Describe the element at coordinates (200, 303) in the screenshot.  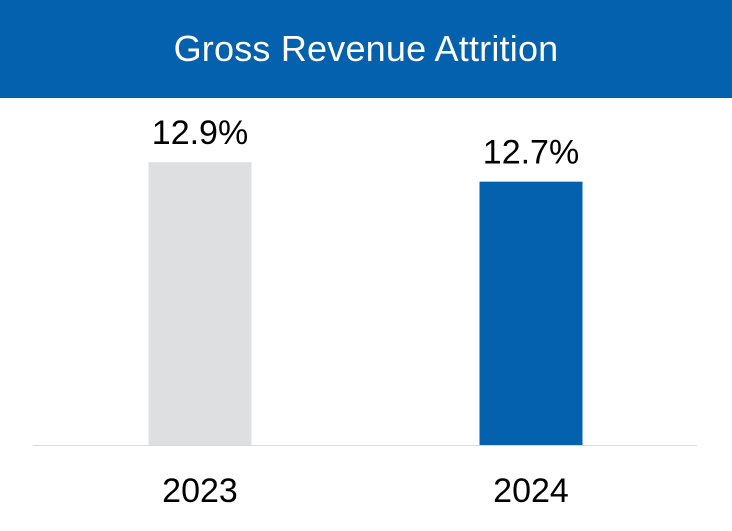
I see `bar-2023` at that location.